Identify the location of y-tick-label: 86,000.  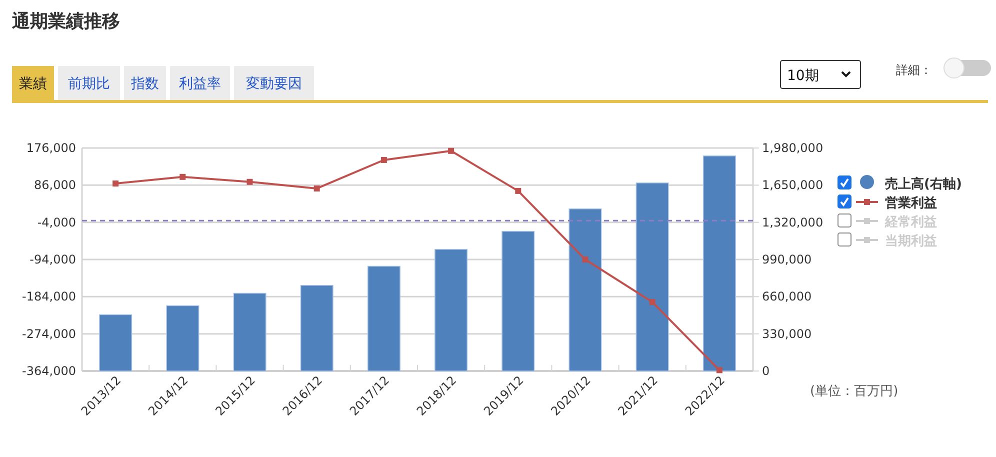
(55, 185).